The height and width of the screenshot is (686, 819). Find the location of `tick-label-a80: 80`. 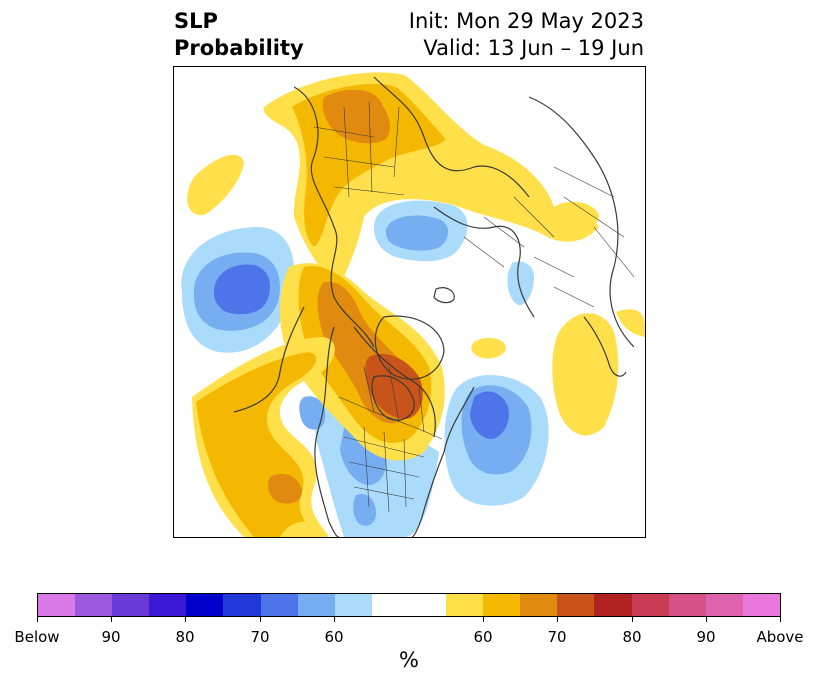

tick-label-a80: 80 is located at coordinates (632, 637).